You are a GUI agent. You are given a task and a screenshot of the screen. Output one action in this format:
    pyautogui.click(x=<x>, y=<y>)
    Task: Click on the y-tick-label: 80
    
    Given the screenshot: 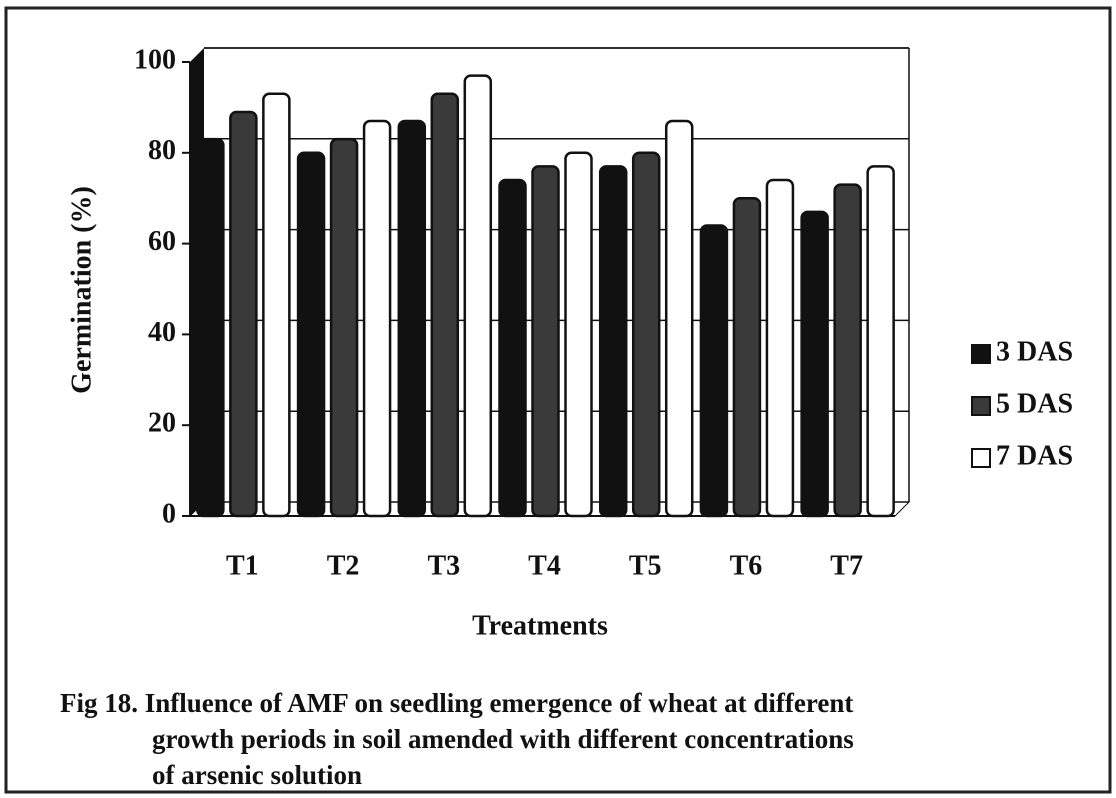 What is the action you would take?
    pyautogui.click(x=162, y=150)
    